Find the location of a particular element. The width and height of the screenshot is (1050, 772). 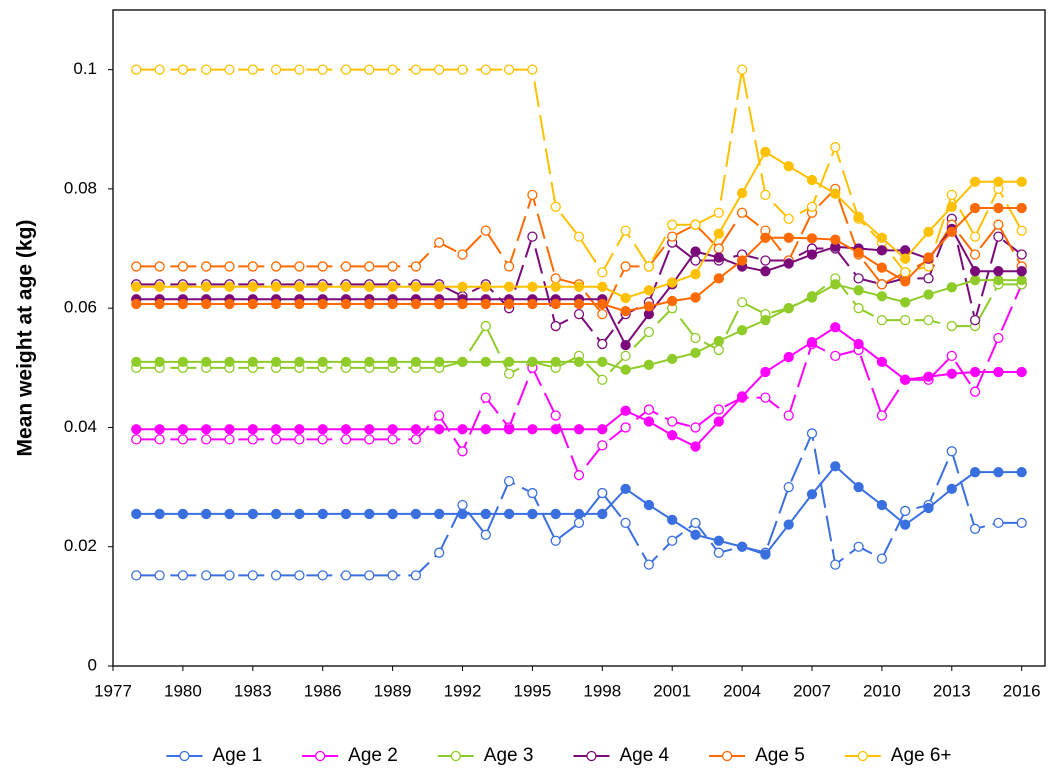

x-tick-label: 1995 is located at coordinates (532, 690).